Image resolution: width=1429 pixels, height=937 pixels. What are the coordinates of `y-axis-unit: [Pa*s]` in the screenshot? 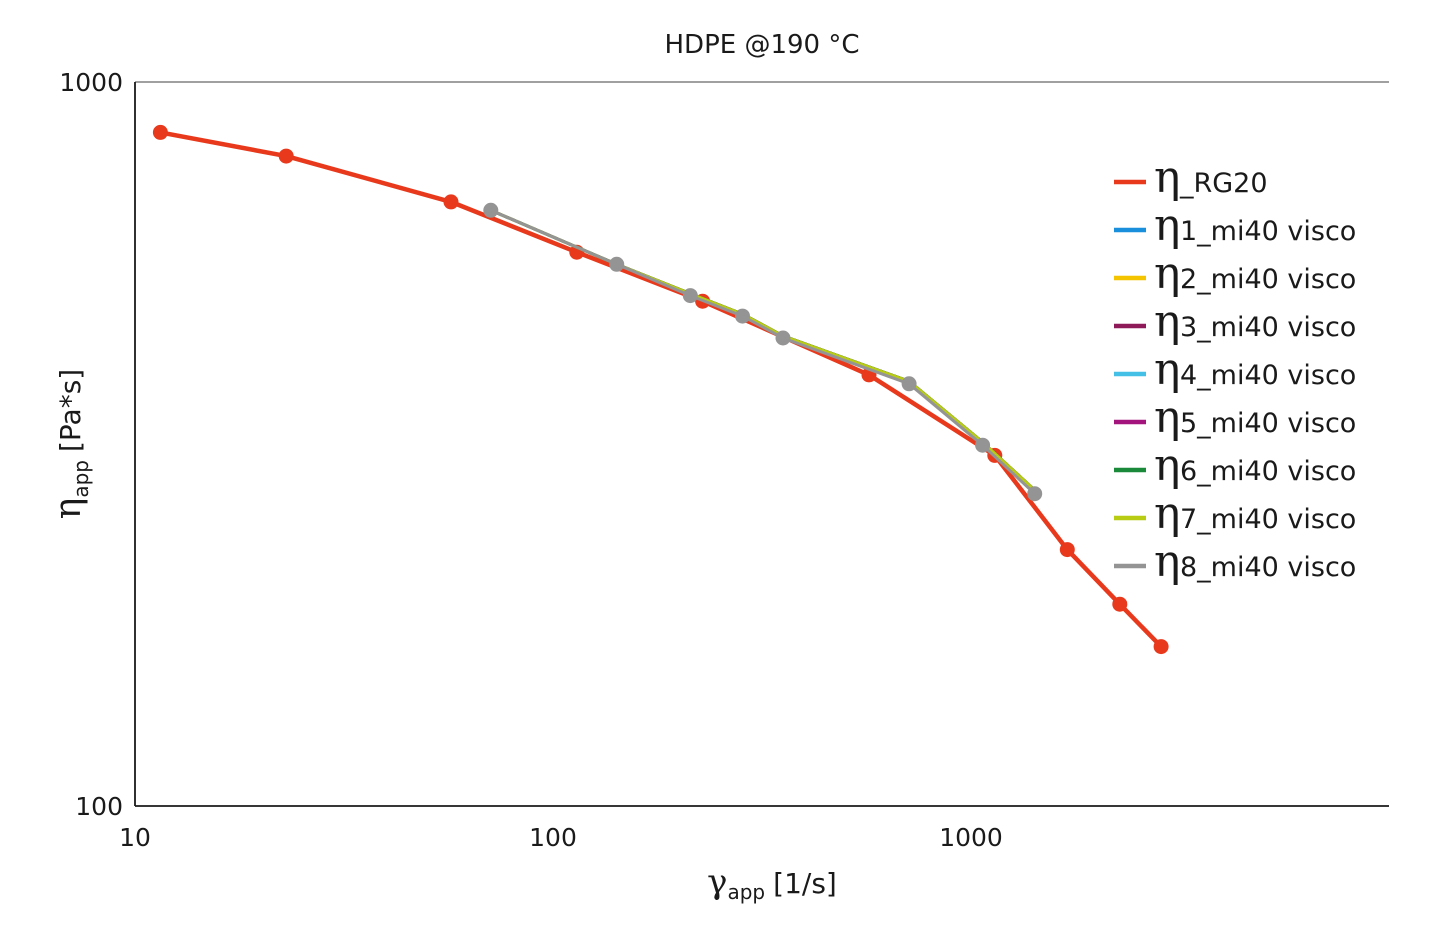 It's located at (70, 410).